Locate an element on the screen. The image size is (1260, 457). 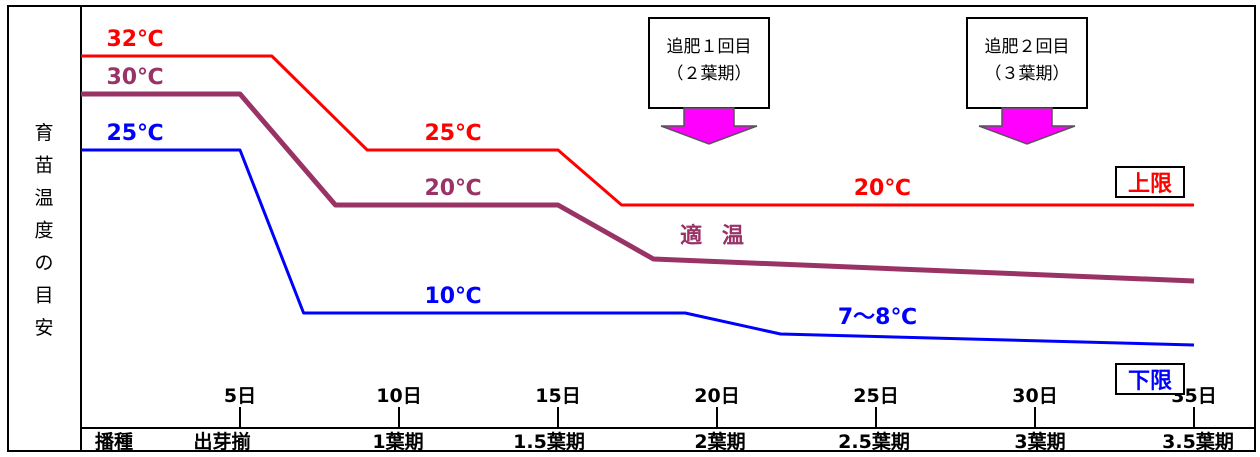
x-tick-label: 25日 is located at coordinates (875, 396).